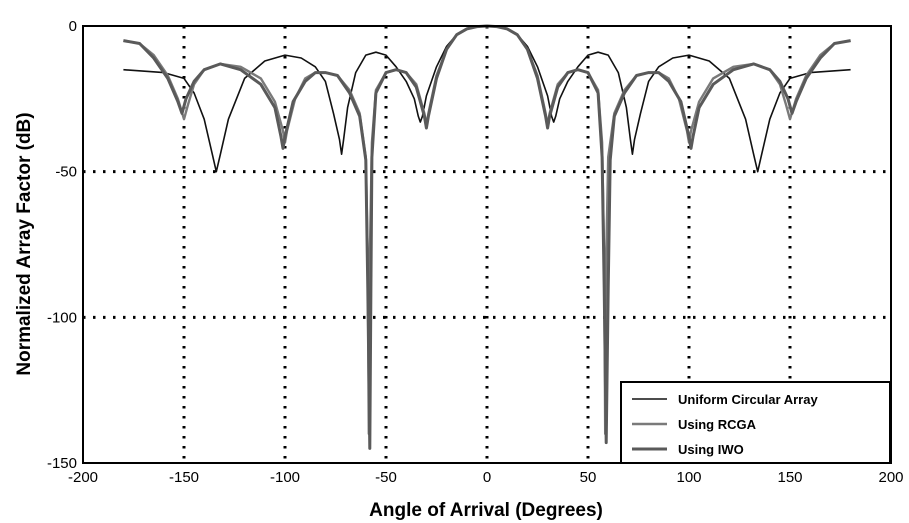 This screenshot has width=909, height=523. I want to click on y-tick-label: -150, so click(62, 463).